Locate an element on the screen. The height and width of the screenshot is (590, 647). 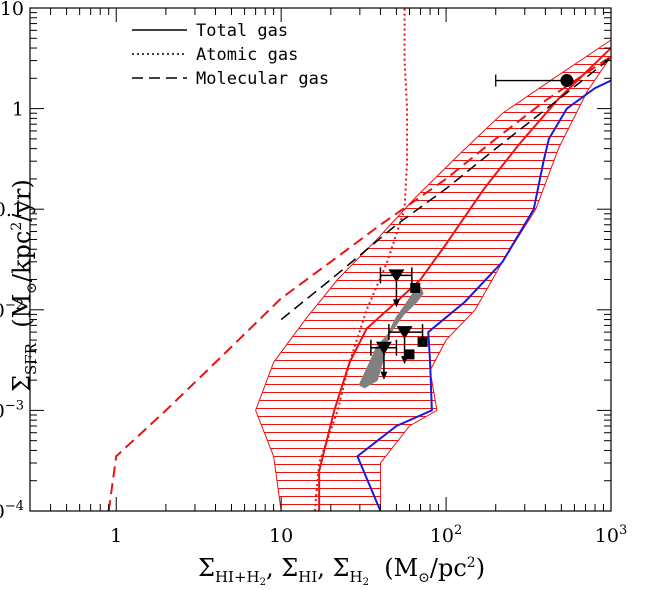
legend-label-solid: Total gas is located at coordinates (242, 31).